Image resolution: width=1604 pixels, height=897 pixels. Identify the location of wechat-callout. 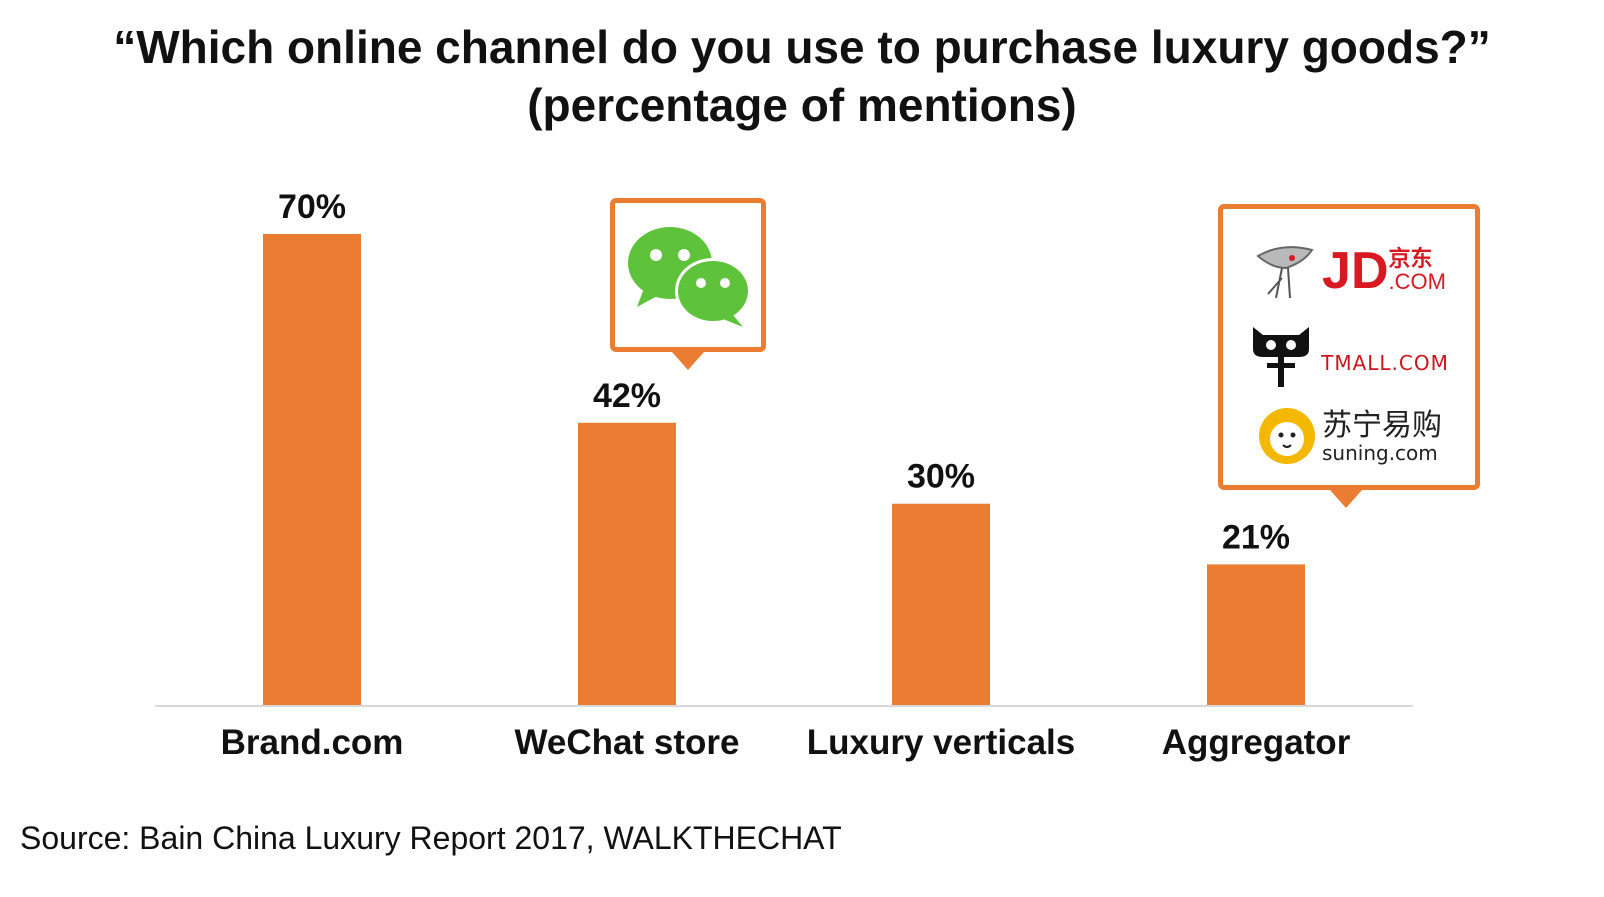
(688, 275).